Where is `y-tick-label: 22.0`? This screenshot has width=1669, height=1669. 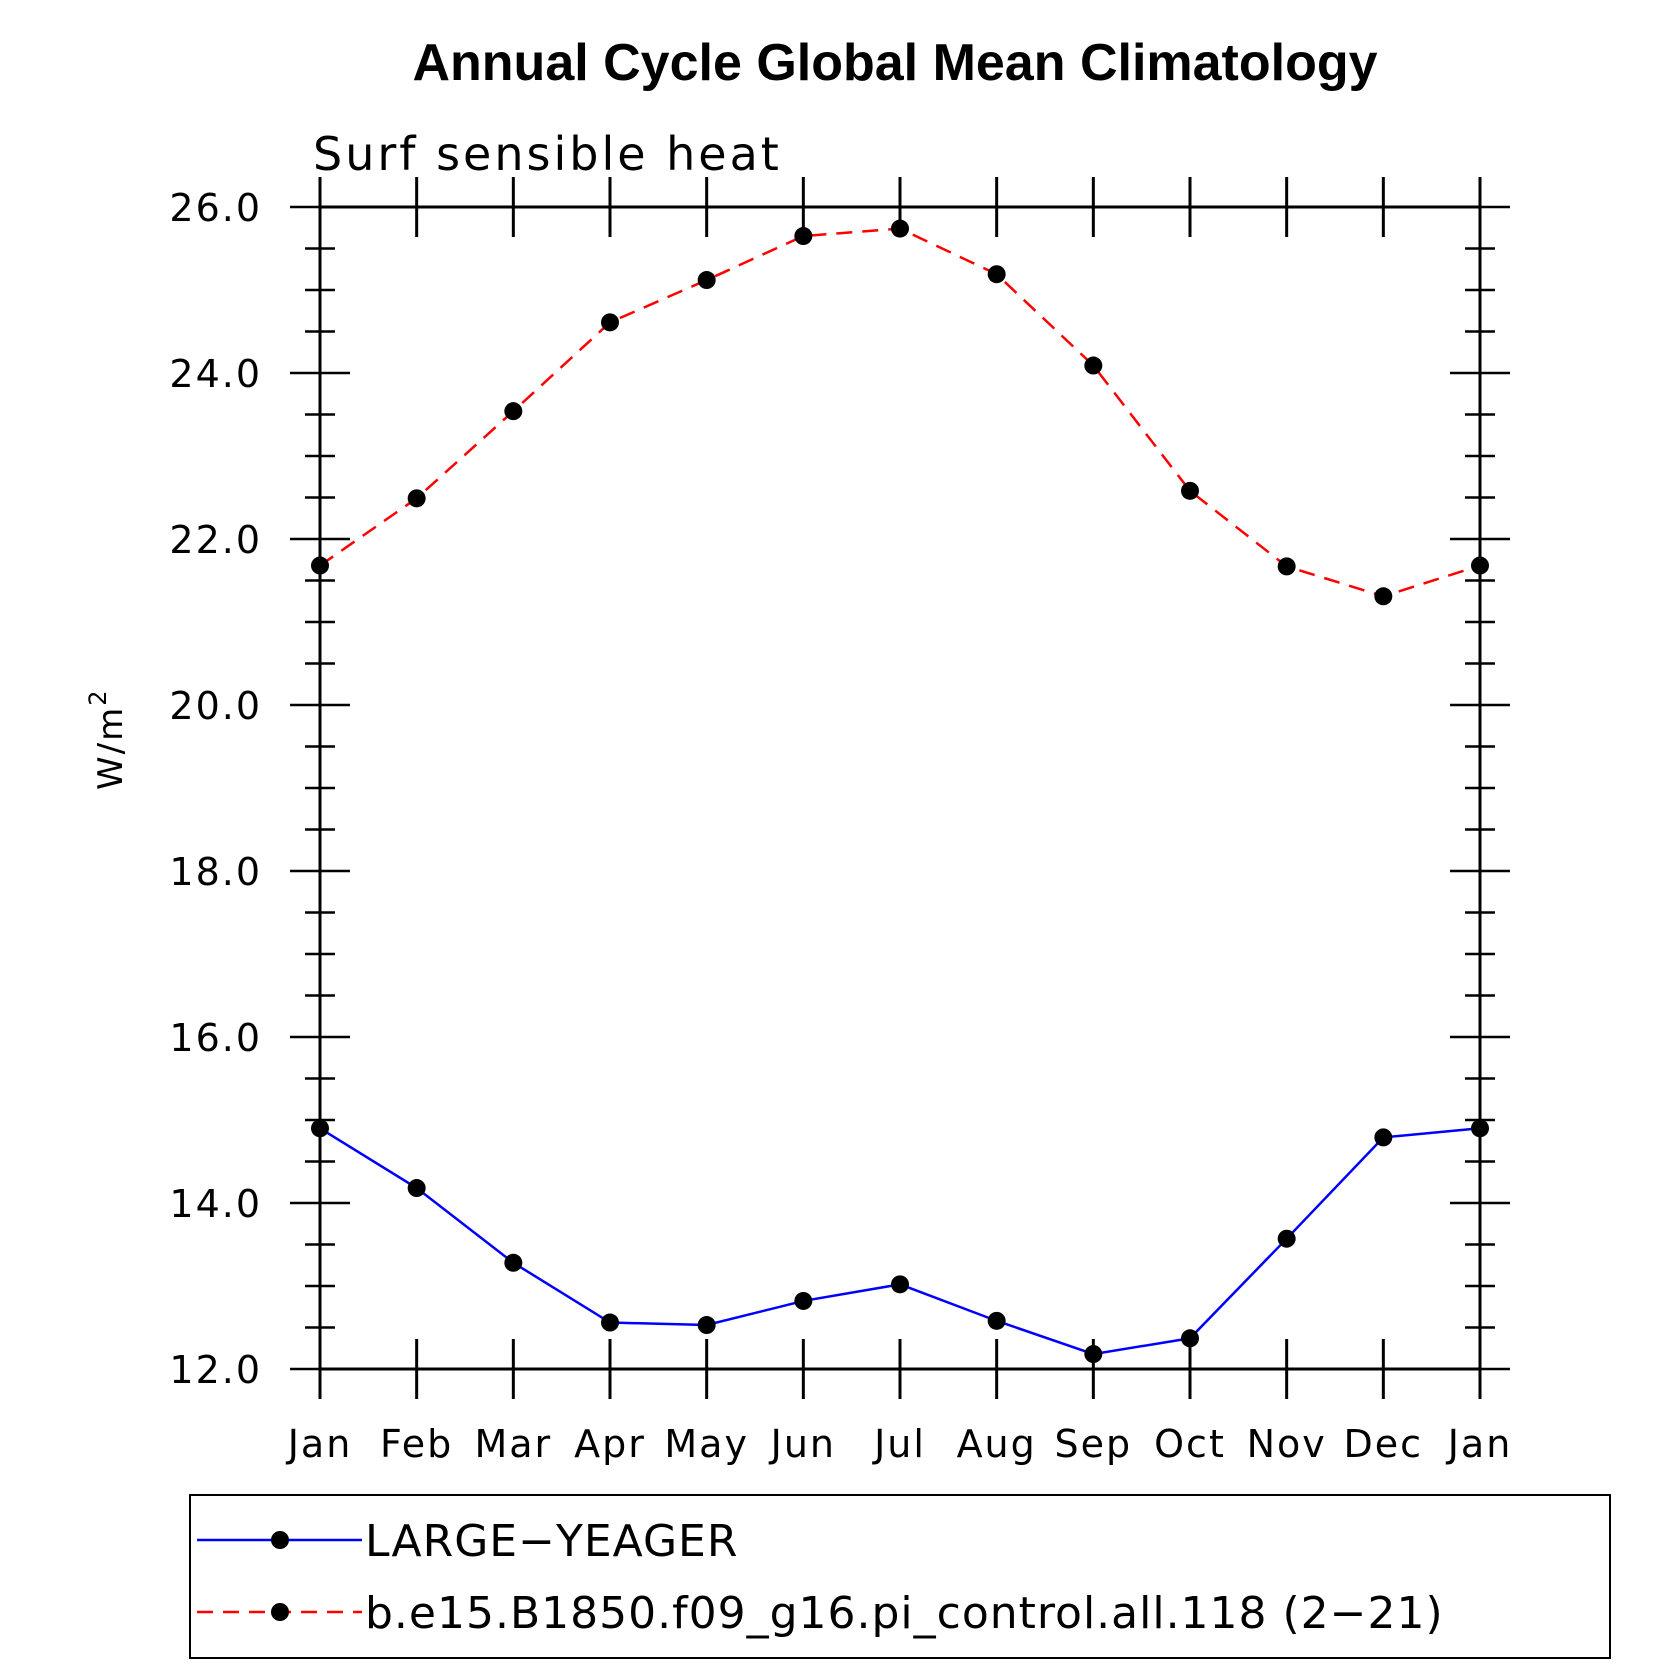 y-tick-label: 22.0 is located at coordinates (215, 540).